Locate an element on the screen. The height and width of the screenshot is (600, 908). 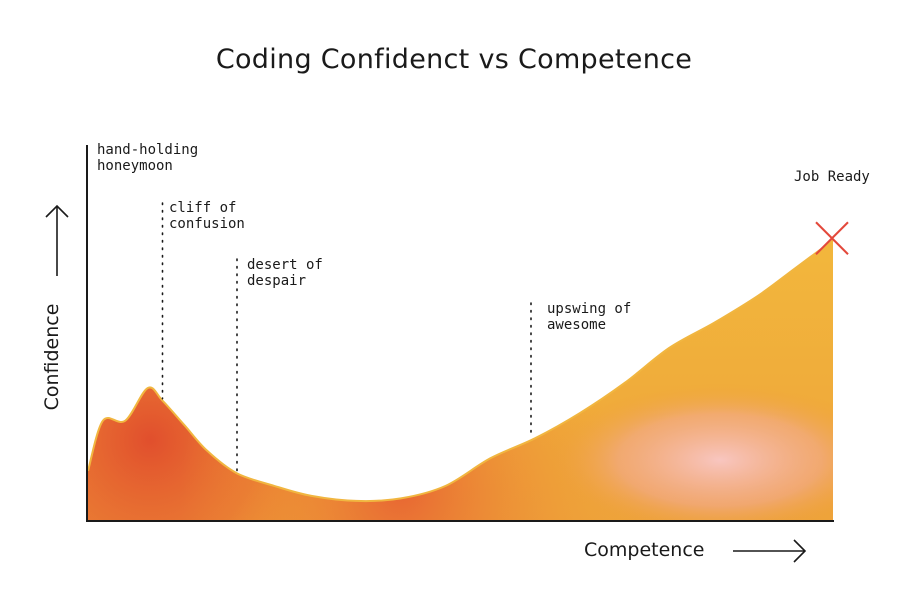
annotation-upswing: upswing of awesome is located at coordinates (589, 317).